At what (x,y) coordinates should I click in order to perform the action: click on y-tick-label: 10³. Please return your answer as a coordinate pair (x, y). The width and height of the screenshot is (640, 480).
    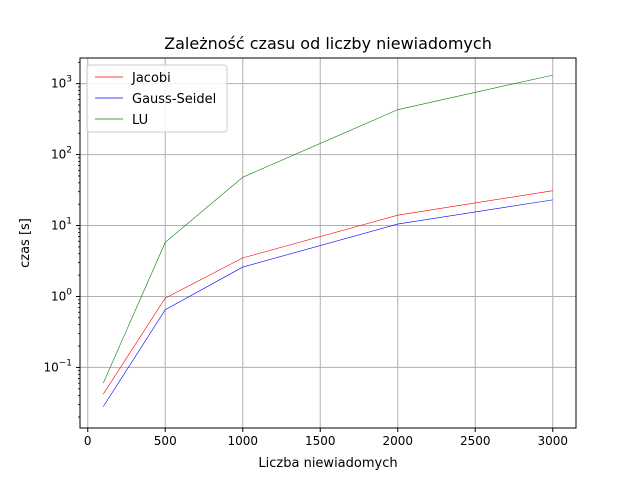
    Looking at the image, I should click on (61, 83).